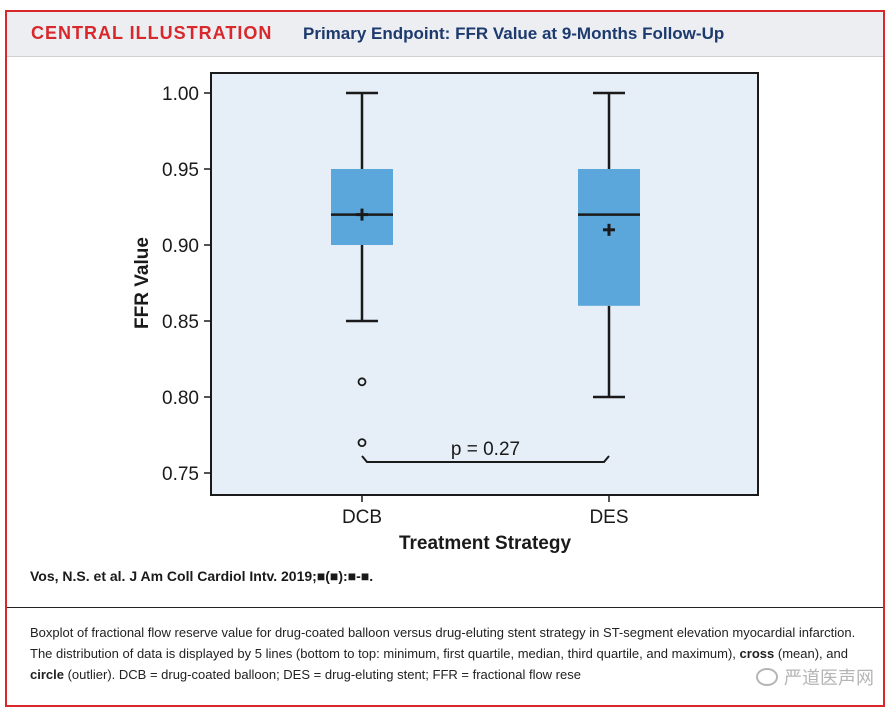  Describe the element at coordinates (180, 246) in the screenshot. I see `y-tick-label: 0.90` at that location.